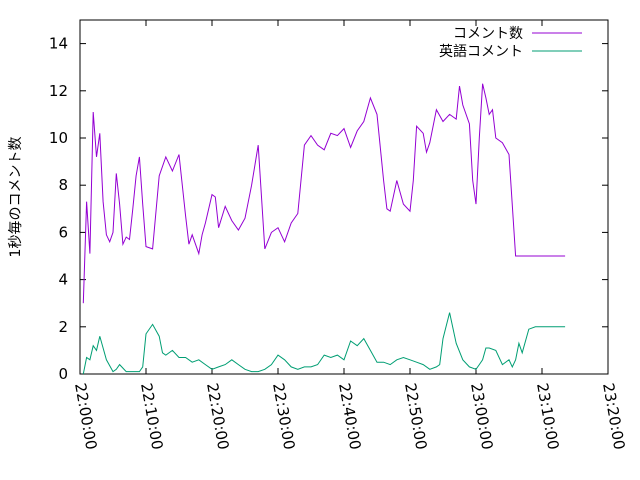 This screenshot has height=480, width=640. What do you see at coordinates (58, 91) in the screenshot?
I see `y-tick-label: 12` at bounding box center [58, 91].